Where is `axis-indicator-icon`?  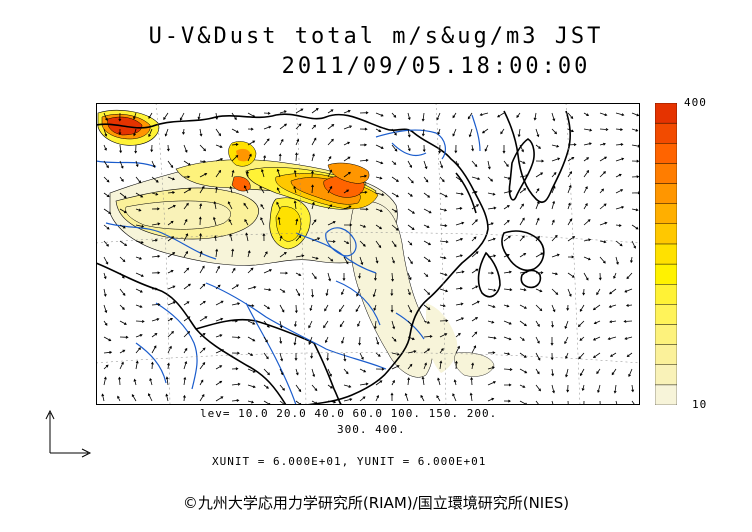
axis-indicator-icon is located at coordinates (70, 437).